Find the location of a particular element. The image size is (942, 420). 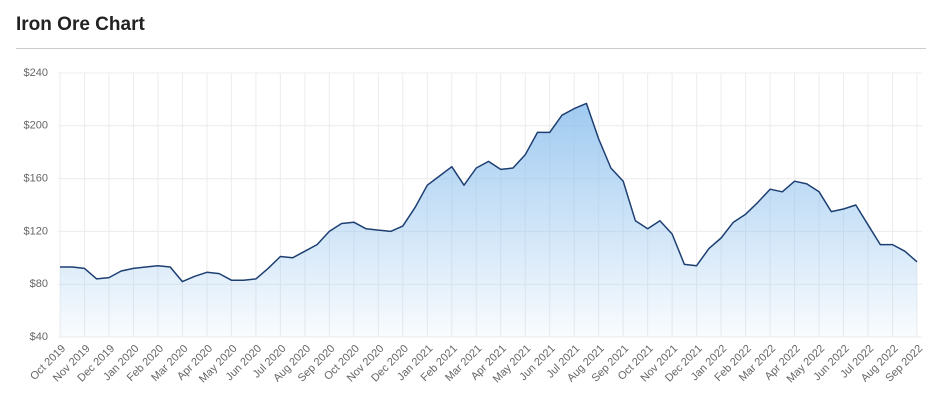

y-tick-label: $200 is located at coordinates (36, 126).